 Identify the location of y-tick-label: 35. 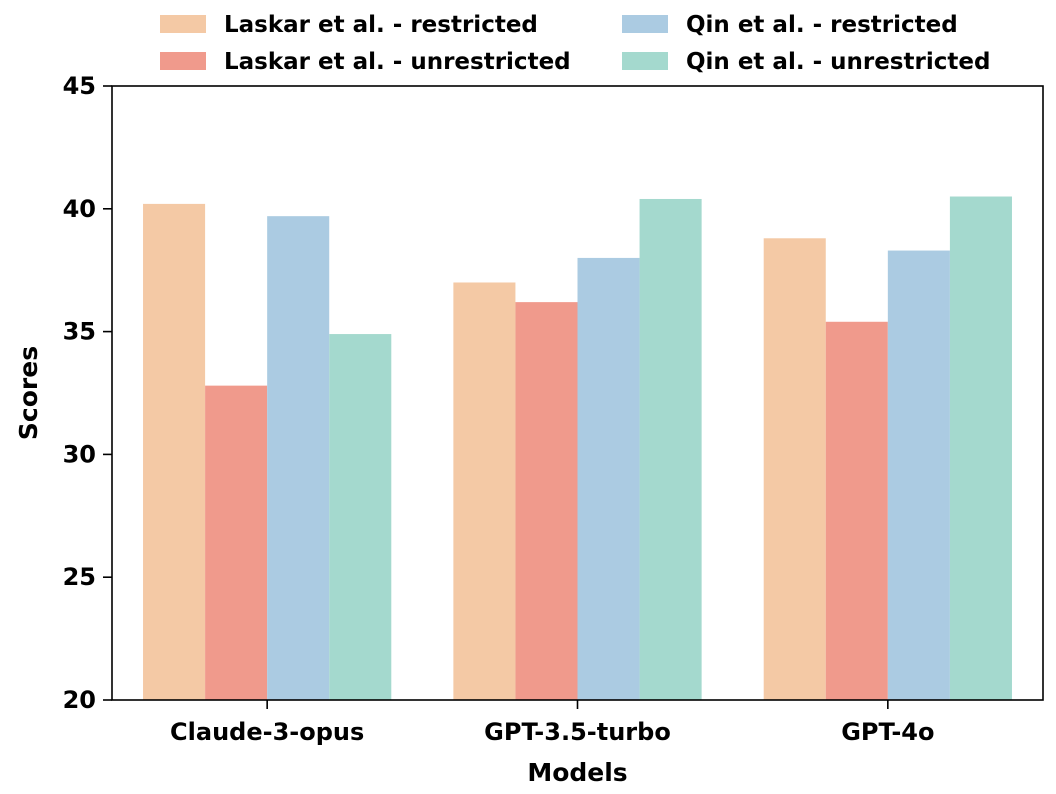
(79, 332).